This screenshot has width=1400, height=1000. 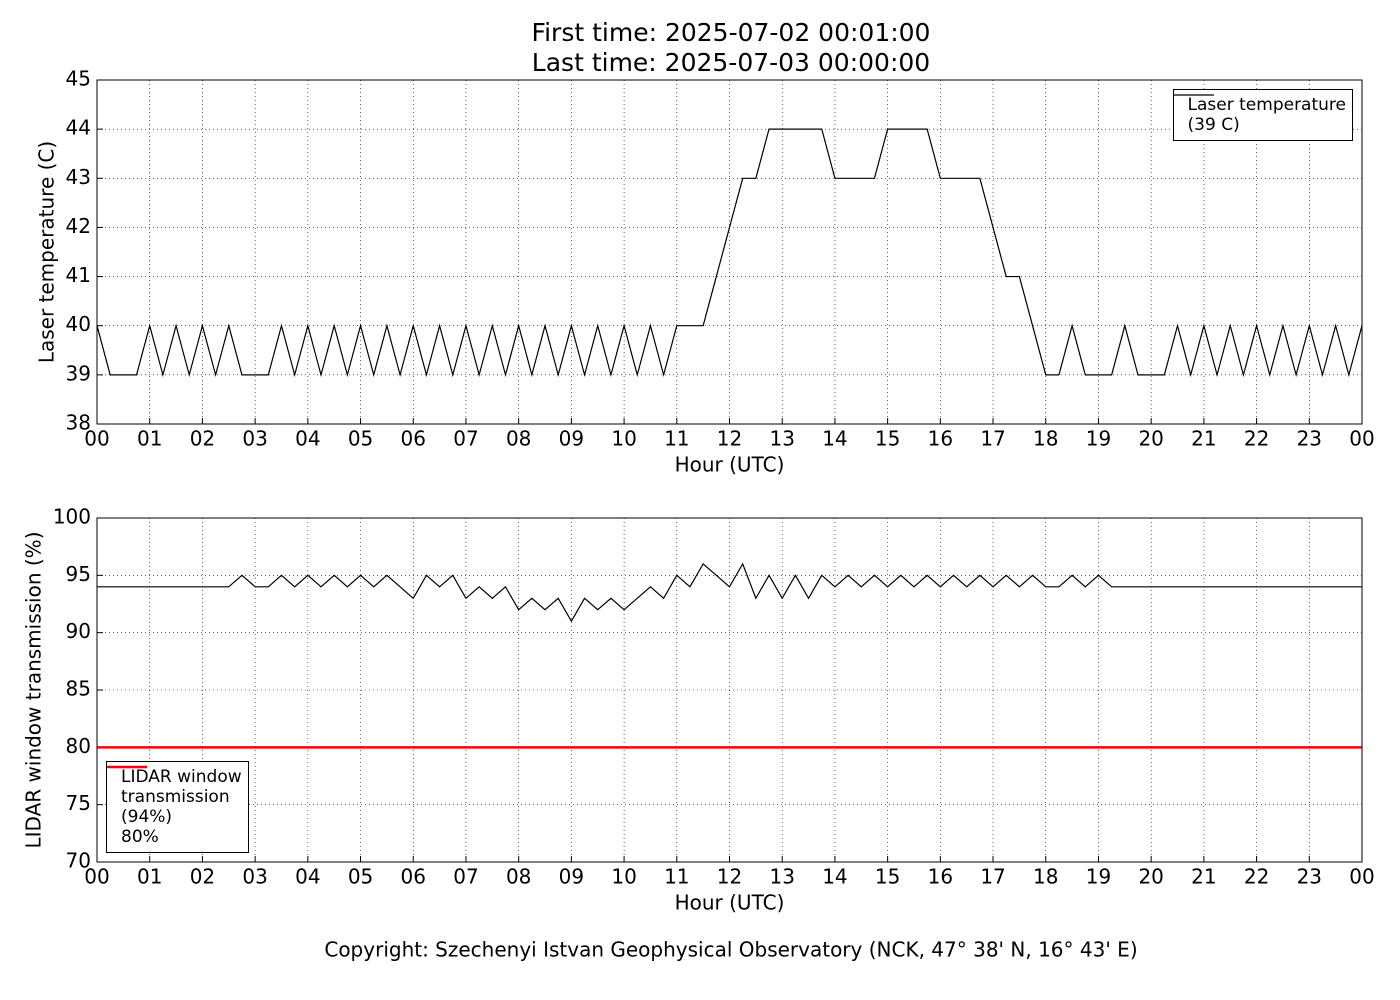 What do you see at coordinates (78, 324) in the screenshot?
I see `y-tick-label: 40` at bounding box center [78, 324].